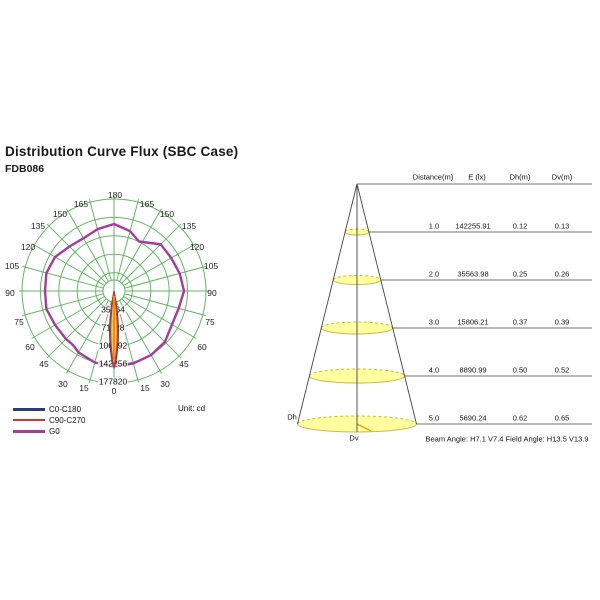 This screenshot has height=600, width=600. What do you see at coordinates (211, 266) in the screenshot?
I see `angle-label-105r: 105` at bounding box center [211, 266].